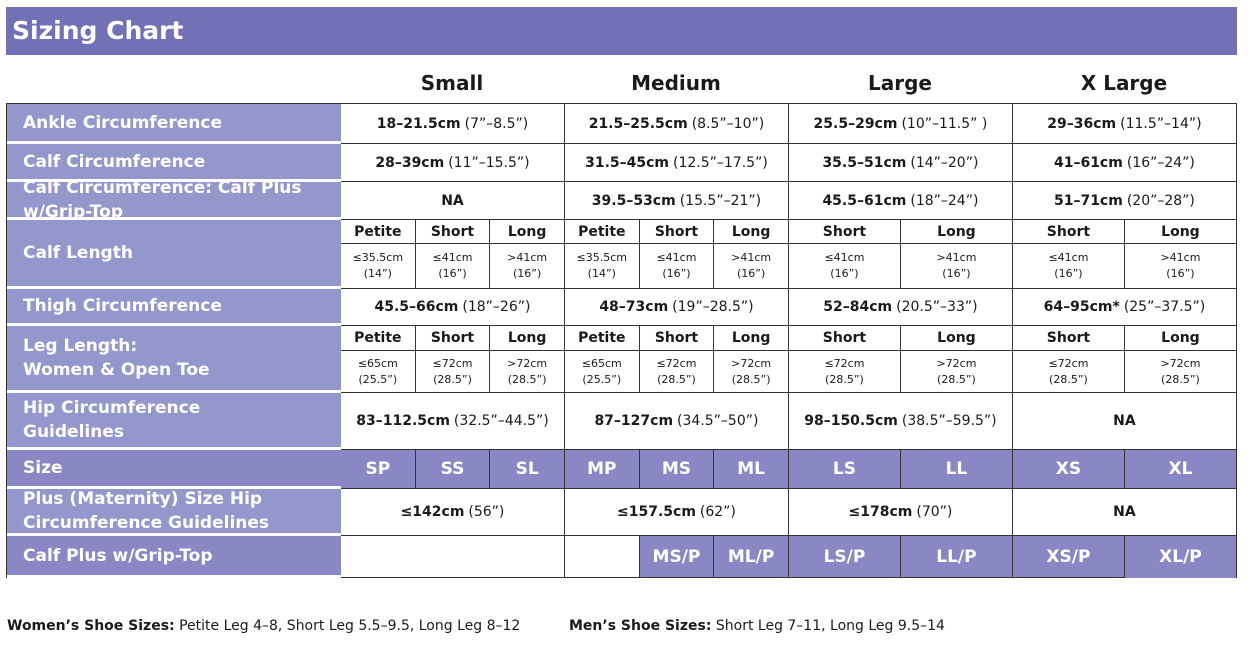 This screenshot has height=646, width=1252. Describe the element at coordinates (501, 421) in the screenshot. I see `value-inches: (32.5”–44.5”)` at that location.